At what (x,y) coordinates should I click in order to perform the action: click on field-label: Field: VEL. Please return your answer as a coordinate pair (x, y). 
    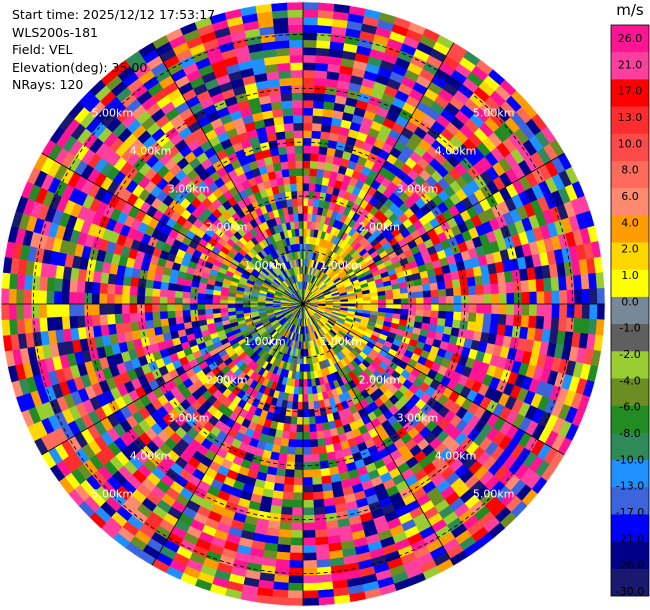
    Looking at the image, I should click on (42, 49).